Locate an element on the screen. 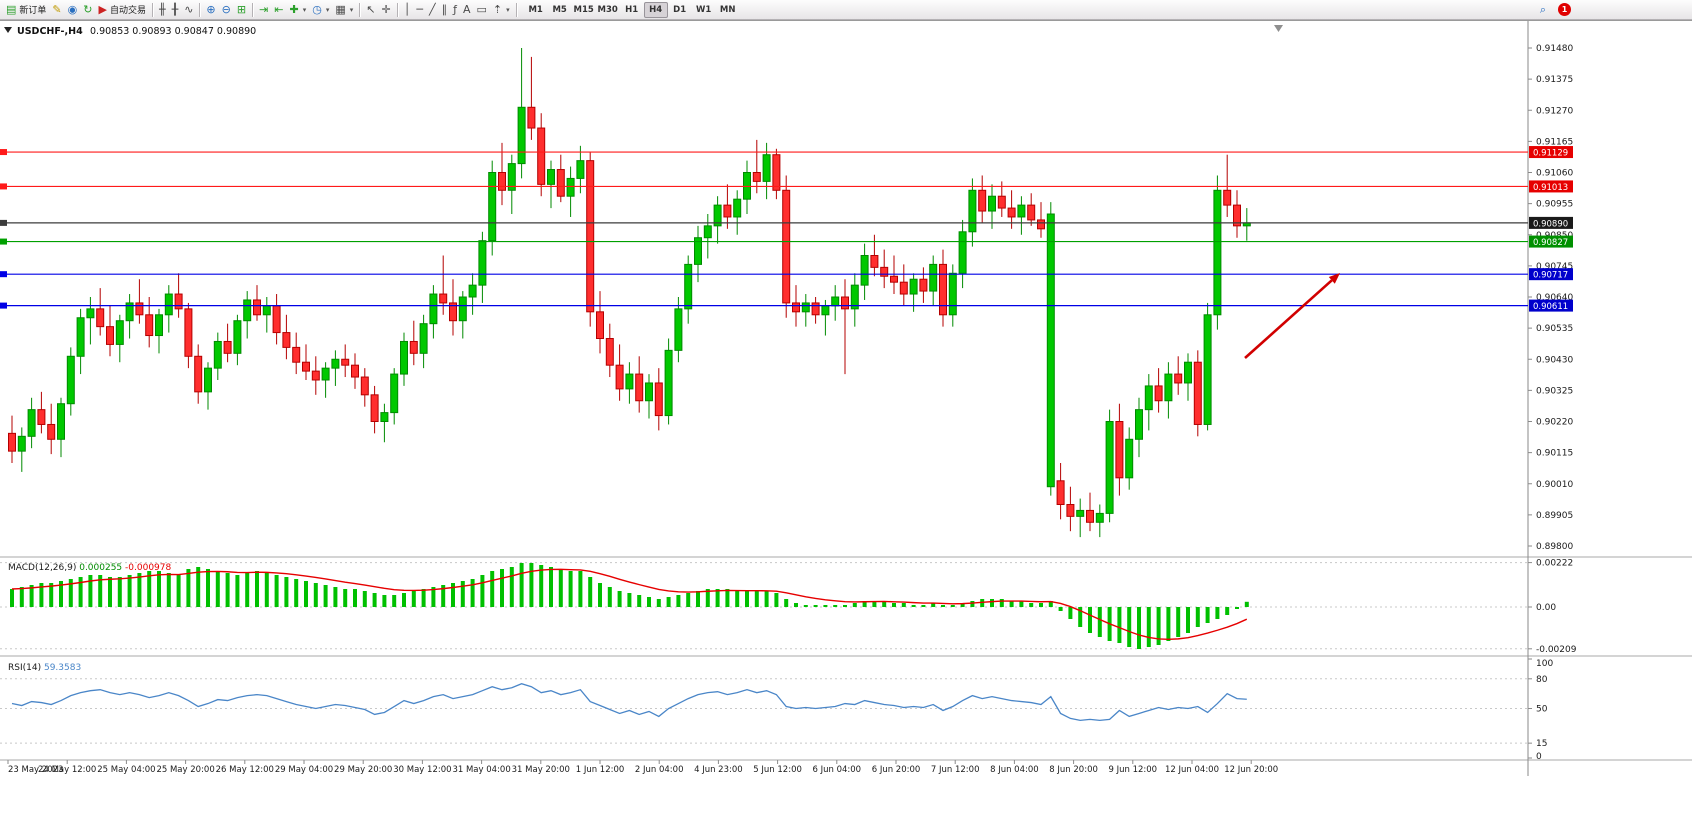  svg-text: 0.90890 is located at coordinates (1550, 224).